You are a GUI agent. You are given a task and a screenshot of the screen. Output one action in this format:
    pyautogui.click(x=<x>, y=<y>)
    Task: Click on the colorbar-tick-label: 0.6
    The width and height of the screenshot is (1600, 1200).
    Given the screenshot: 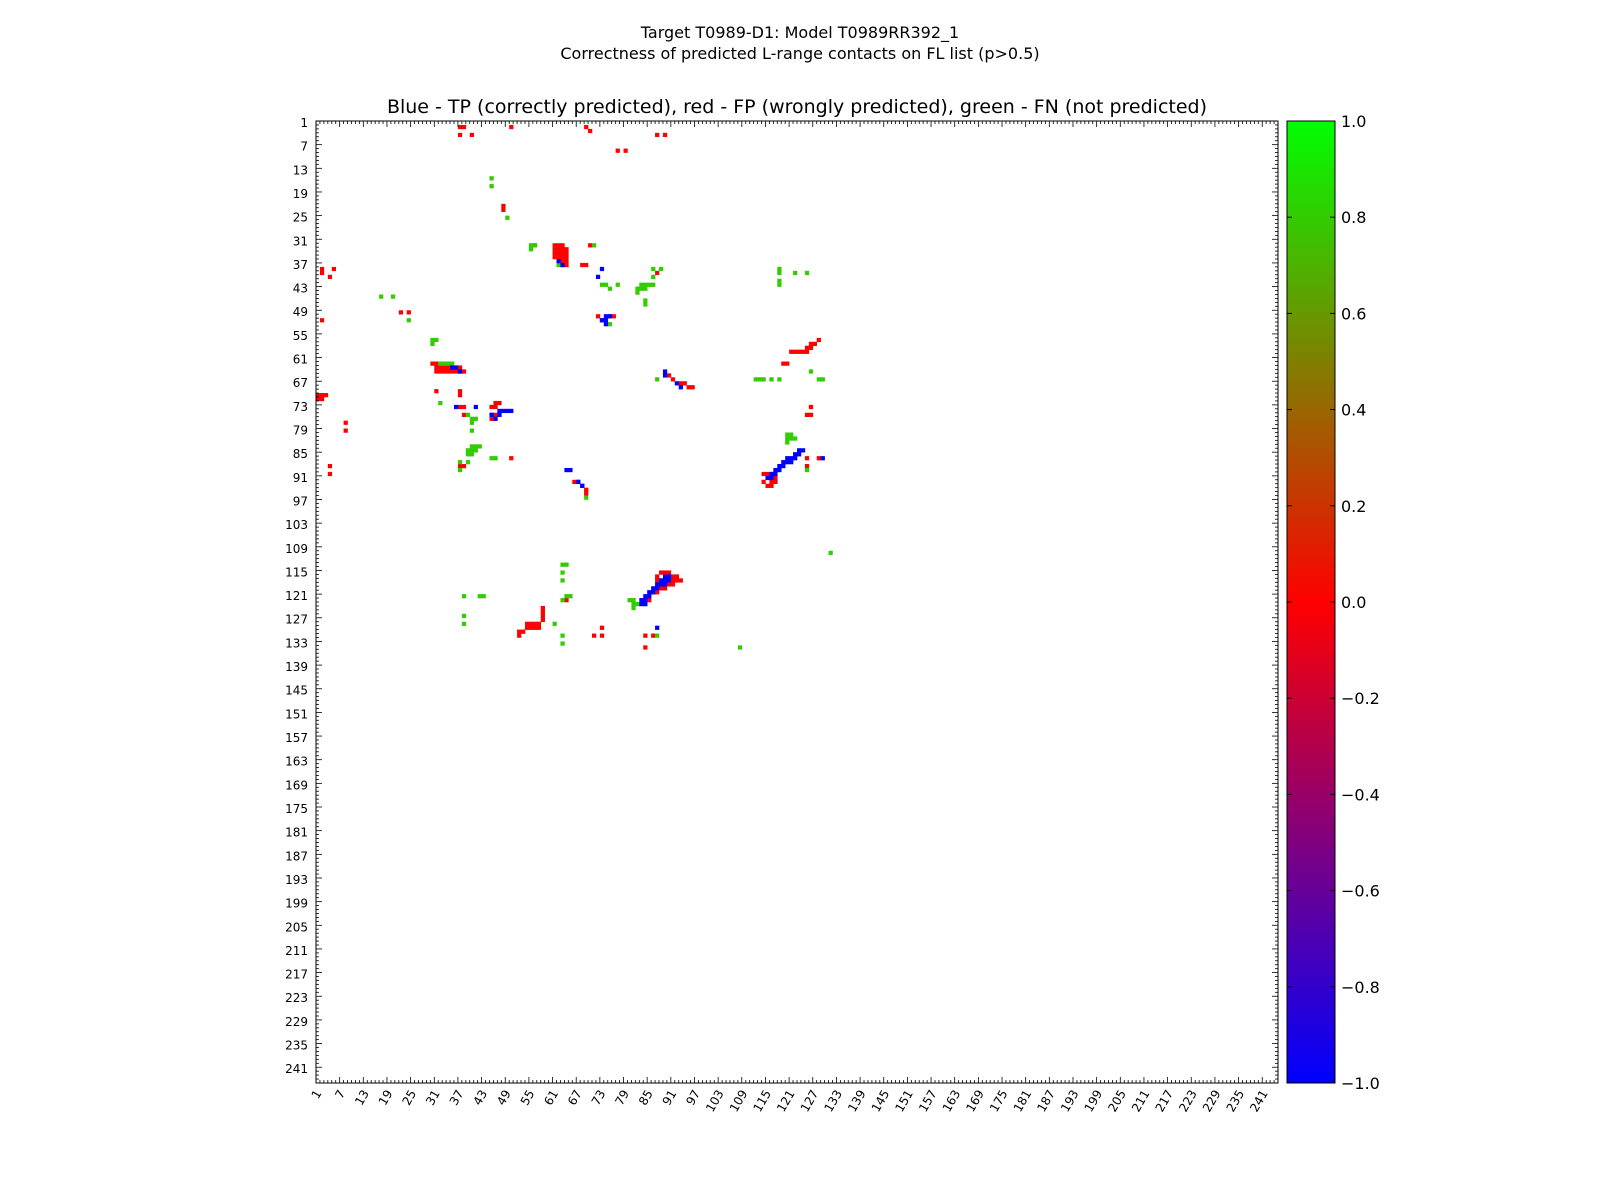 What is the action you would take?
    pyautogui.click(x=1353, y=313)
    